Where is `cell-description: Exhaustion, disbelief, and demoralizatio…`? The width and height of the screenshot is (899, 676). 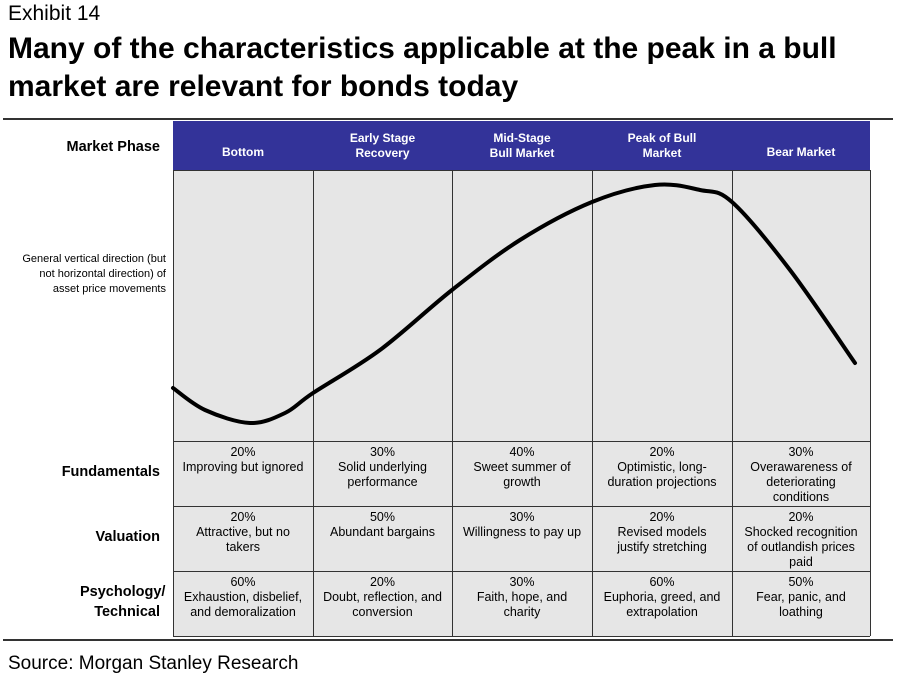
cell-description: Exhaustion, disbelief, and demoralizatio… is located at coordinates (243, 604).